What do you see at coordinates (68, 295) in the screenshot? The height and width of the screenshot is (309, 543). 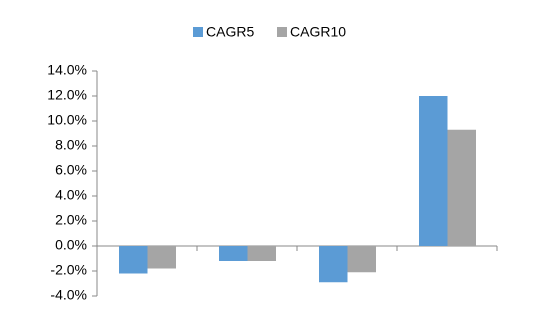 I see `y-tick-label: -4.0%` at bounding box center [68, 295].